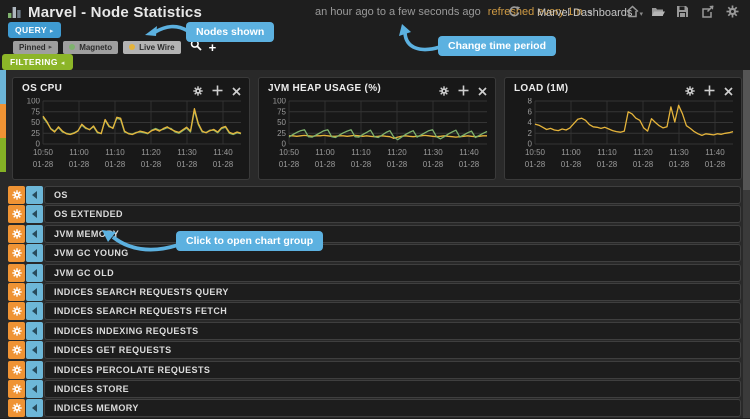  What do you see at coordinates (497, 46) in the screenshot?
I see `tooltip-change-time-period: Change time period` at bounding box center [497, 46].